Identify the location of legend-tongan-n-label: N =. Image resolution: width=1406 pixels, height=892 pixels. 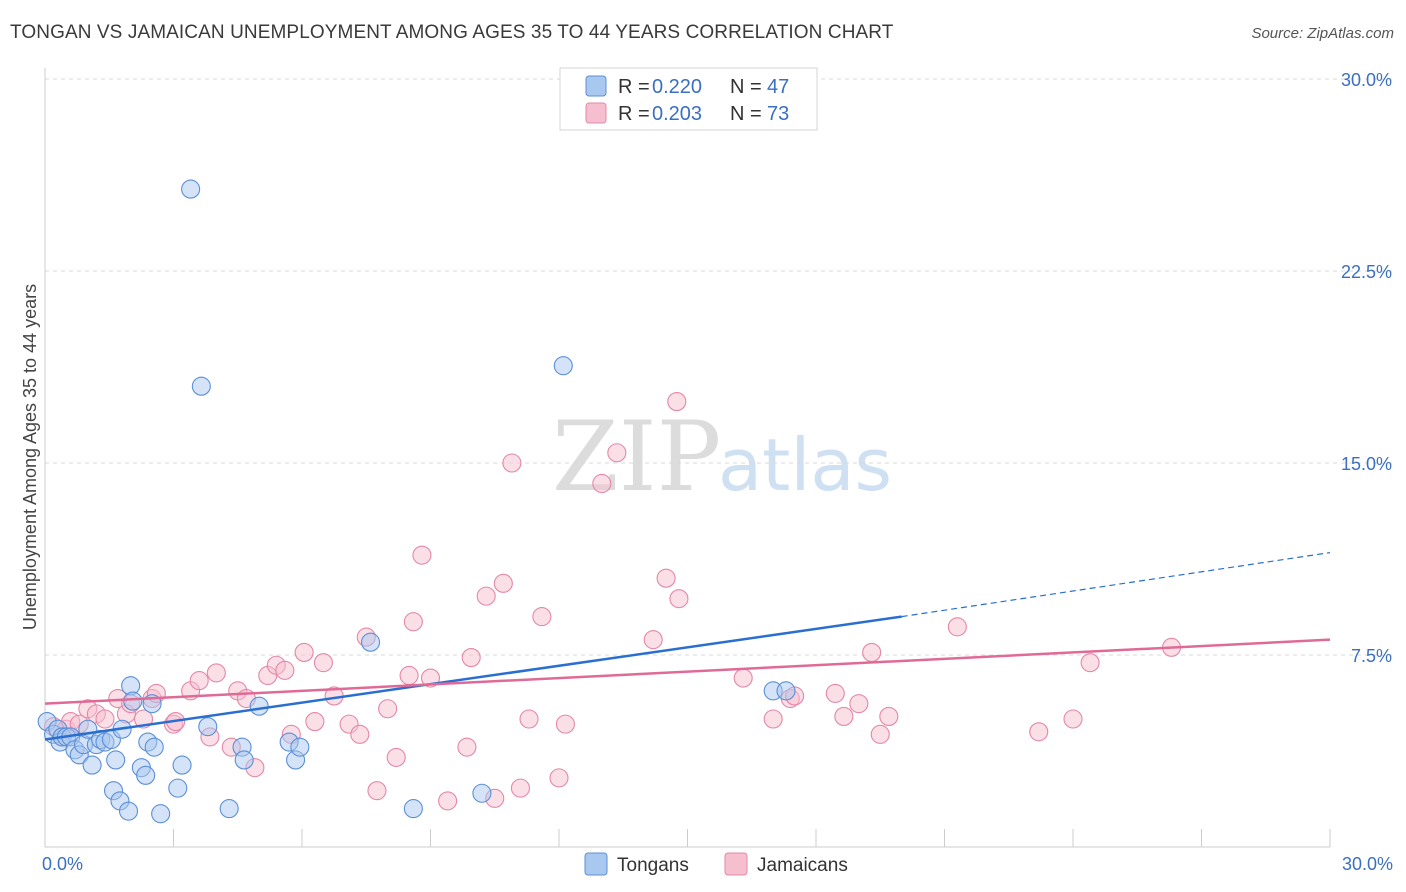
(746, 87).